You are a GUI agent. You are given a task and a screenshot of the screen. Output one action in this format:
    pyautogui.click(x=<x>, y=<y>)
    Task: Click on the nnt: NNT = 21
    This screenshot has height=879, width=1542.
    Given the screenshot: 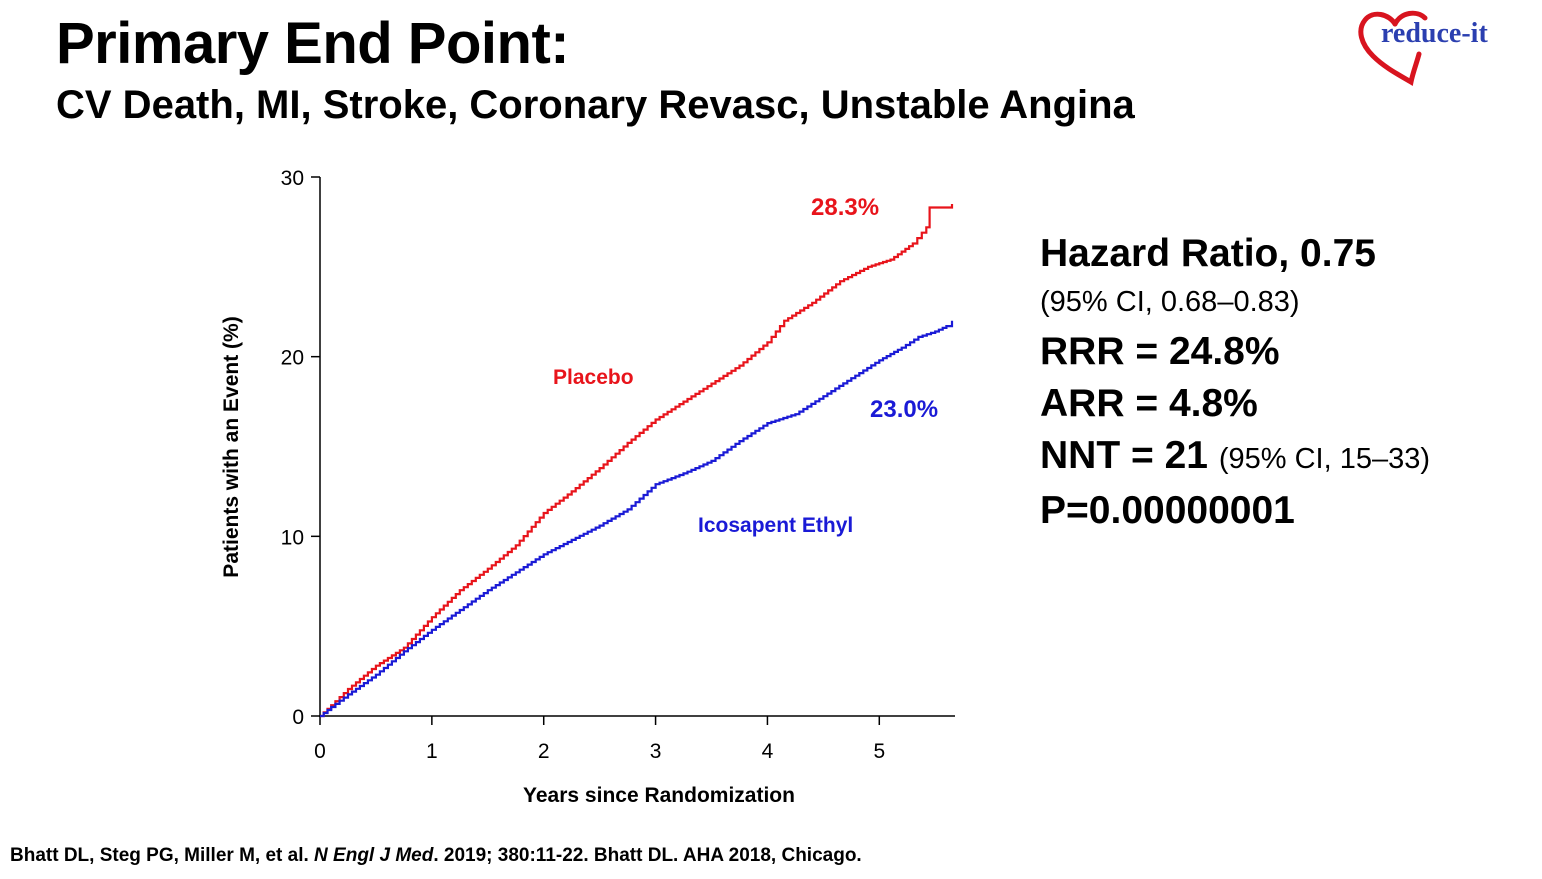 What is the action you would take?
    pyautogui.click(x=1124, y=455)
    